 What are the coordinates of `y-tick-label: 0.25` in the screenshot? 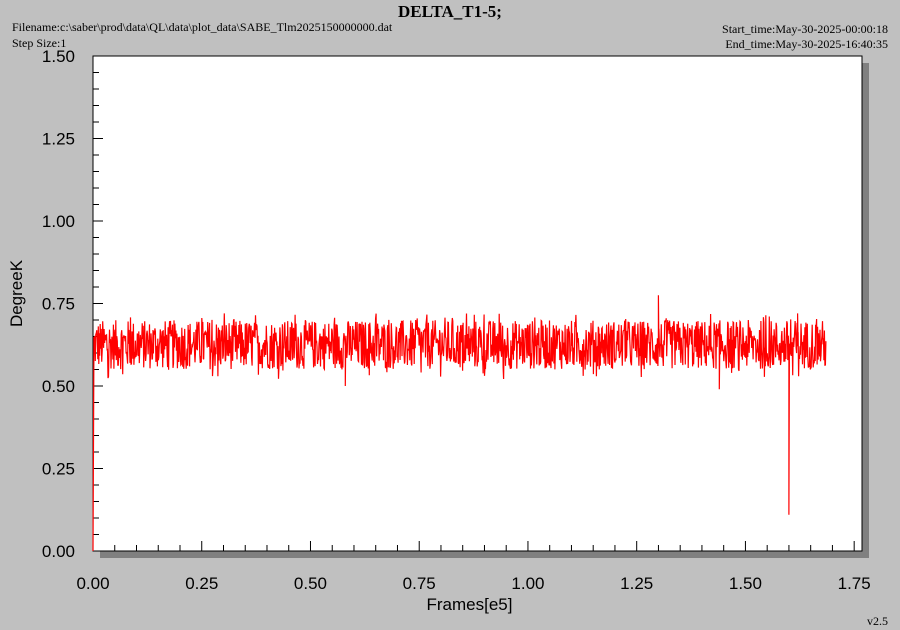 It's located at (58, 469).